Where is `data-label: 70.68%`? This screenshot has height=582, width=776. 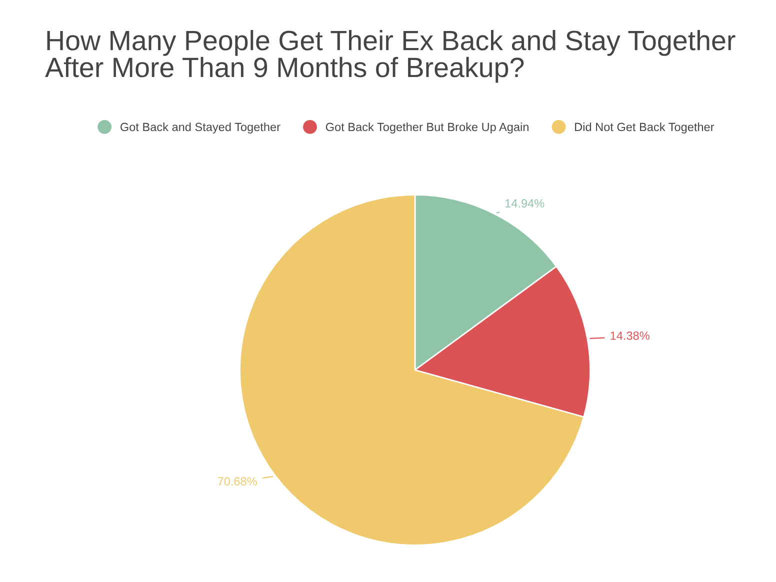 data-label: 70.68% is located at coordinates (237, 481).